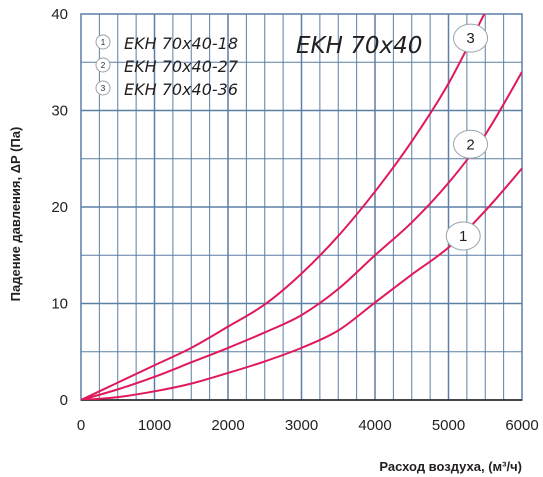 The width and height of the screenshot is (543, 477). What do you see at coordinates (59, 14) in the screenshot?
I see `y-tick-label: 40` at bounding box center [59, 14].